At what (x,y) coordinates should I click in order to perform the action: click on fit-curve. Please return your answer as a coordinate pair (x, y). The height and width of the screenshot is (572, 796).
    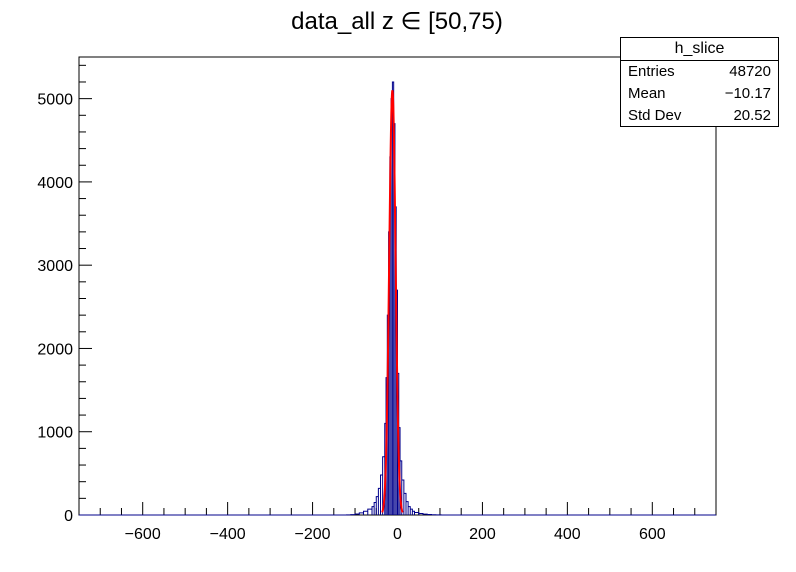
    Looking at the image, I should click on (392, 301).